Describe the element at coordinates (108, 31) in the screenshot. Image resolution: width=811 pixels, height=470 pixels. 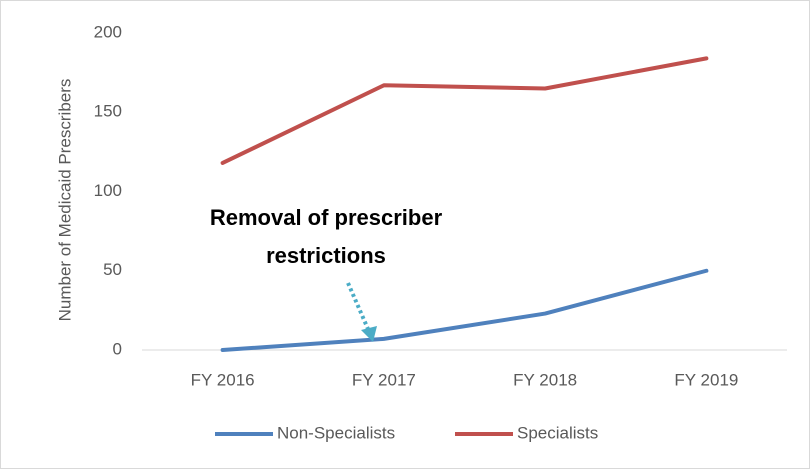
I see `y-tick-label: 200` at that location.